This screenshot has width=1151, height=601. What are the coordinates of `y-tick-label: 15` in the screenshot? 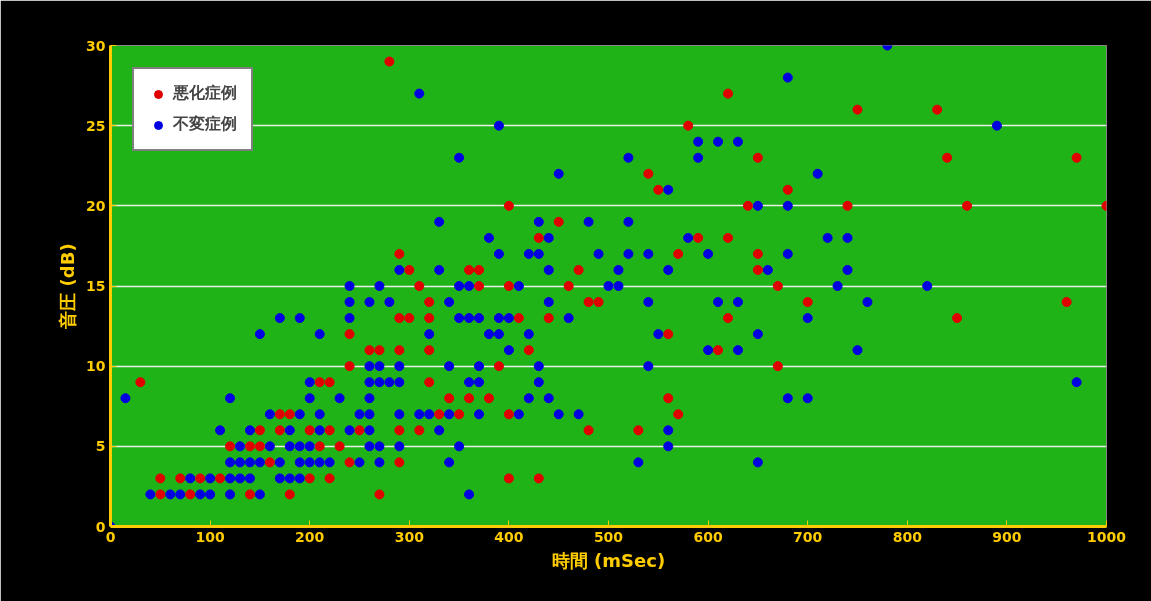 It's located at (96, 286).